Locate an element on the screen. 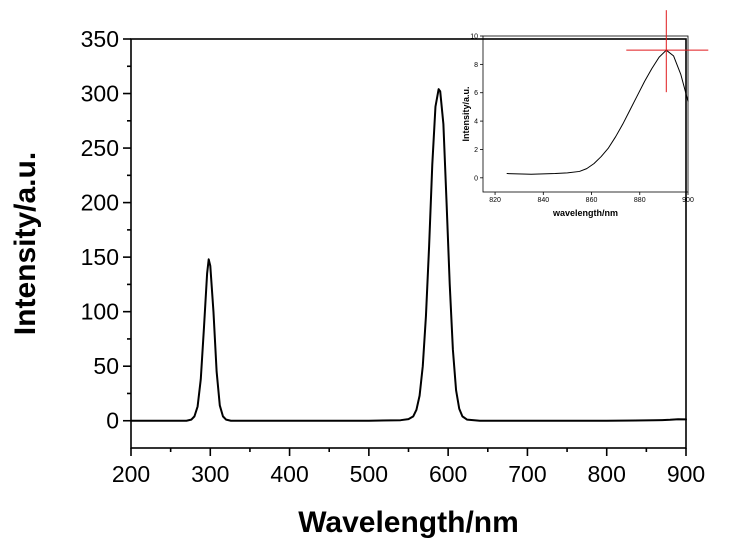 This screenshot has height=547, width=744. main-x-tick-label: 600 is located at coordinates (448, 474).